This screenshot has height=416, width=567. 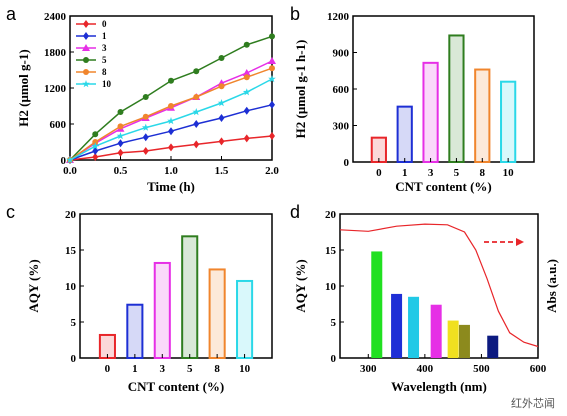 I want to click on panel-c-xtick-label: 0, so click(x=108, y=369).